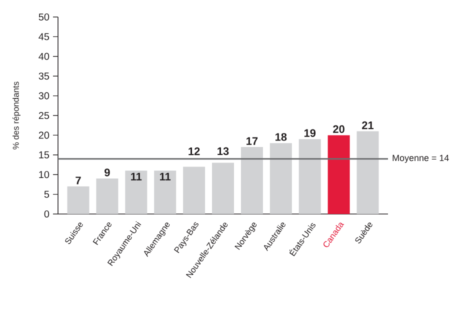 This screenshot has width=476, height=315. Describe the element at coordinates (44, 96) in the screenshot. I see `y-tick-label: 30` at that location.